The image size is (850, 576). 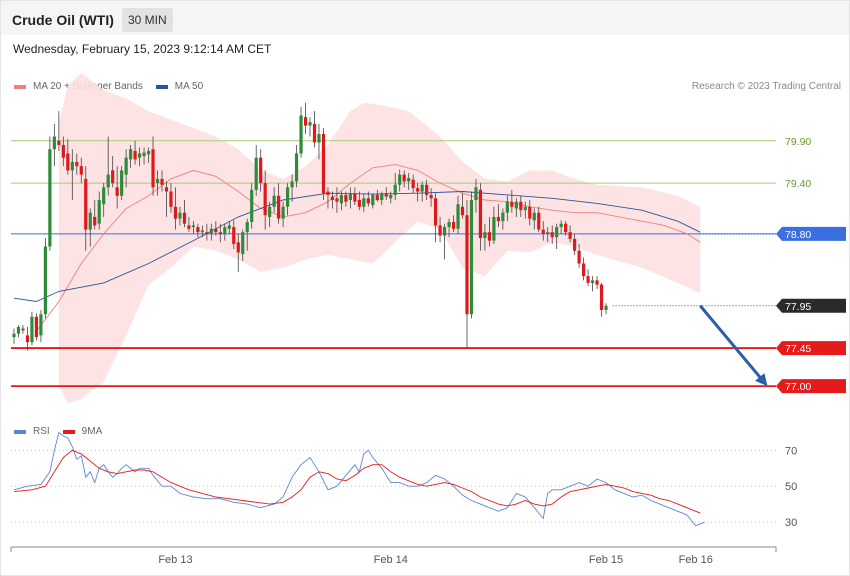 I want to click on rsi-swatch, so click(x=20, y=431).